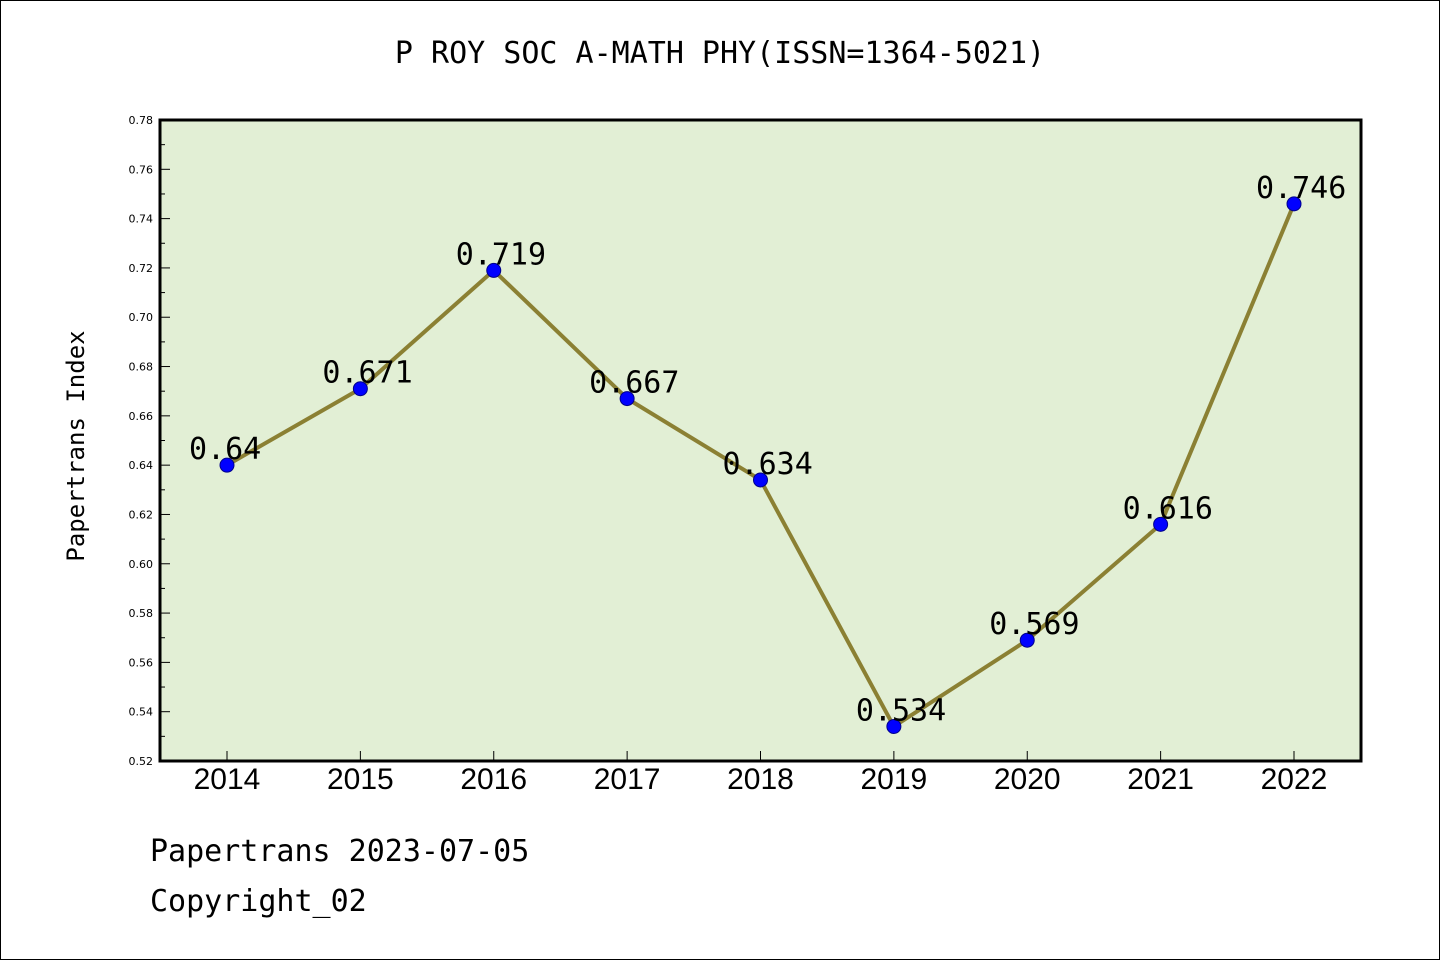 The width and height of the screenshot is (1440, 960). What do you see at coordinates (141, 662) in the screenshot?
I see `y-tick-label: 0.56` at bounding box center [141, 662].